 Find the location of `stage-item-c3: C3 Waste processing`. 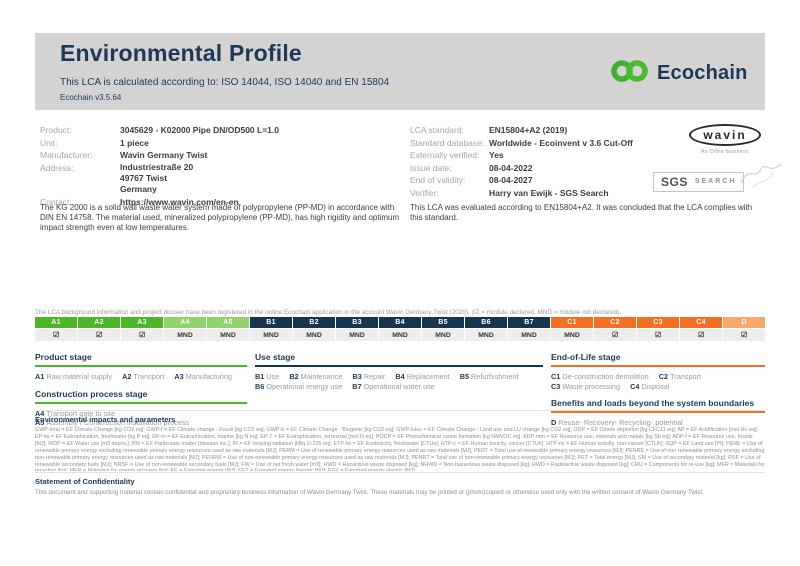

stage-item-c3: C3 Waste processing is located at coordinates (586, 386).